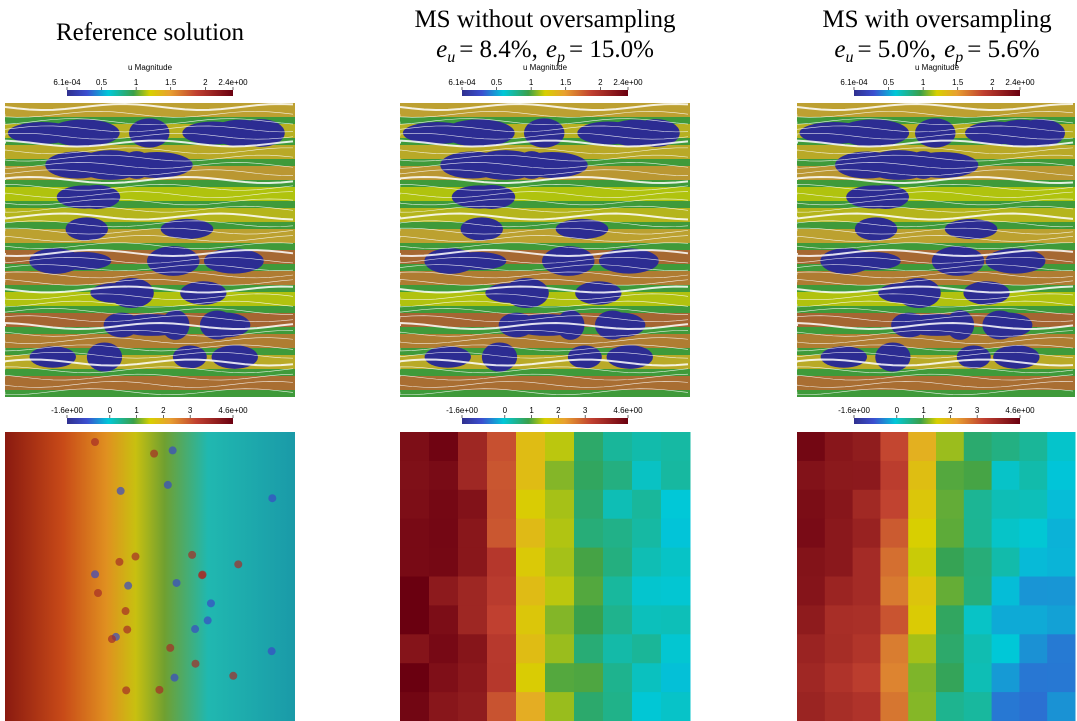 This screenshot has width=1077, height=721. Describe the element at coordinates (67, 82) in the screenshot. I see `colorbar-tick-label: 6.1e-04` at that location.